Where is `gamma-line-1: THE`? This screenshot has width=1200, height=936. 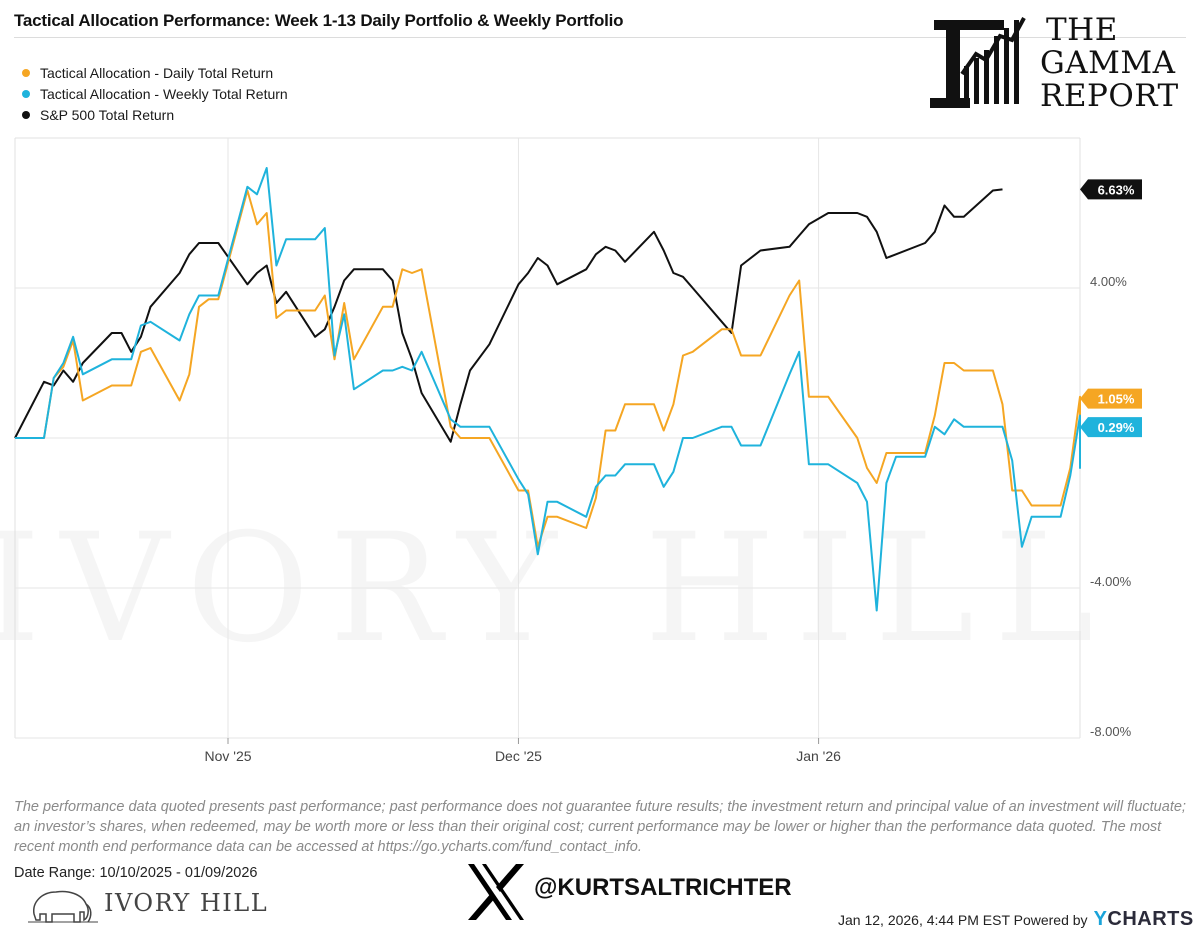 gamma-line-1: THE is located at coordinates (1082, 30).